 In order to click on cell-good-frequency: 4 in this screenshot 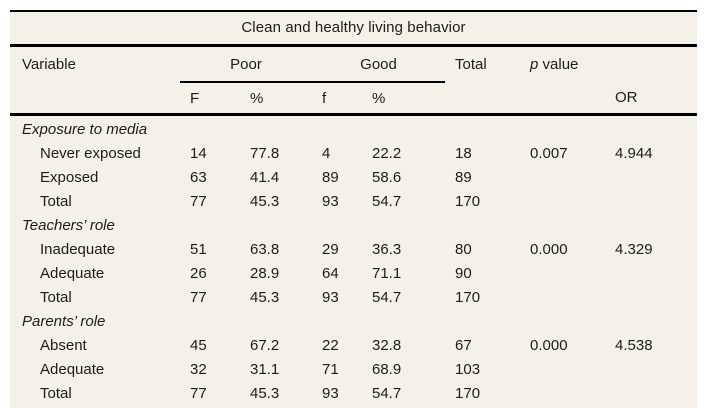, I will do `click(326, 153)`.